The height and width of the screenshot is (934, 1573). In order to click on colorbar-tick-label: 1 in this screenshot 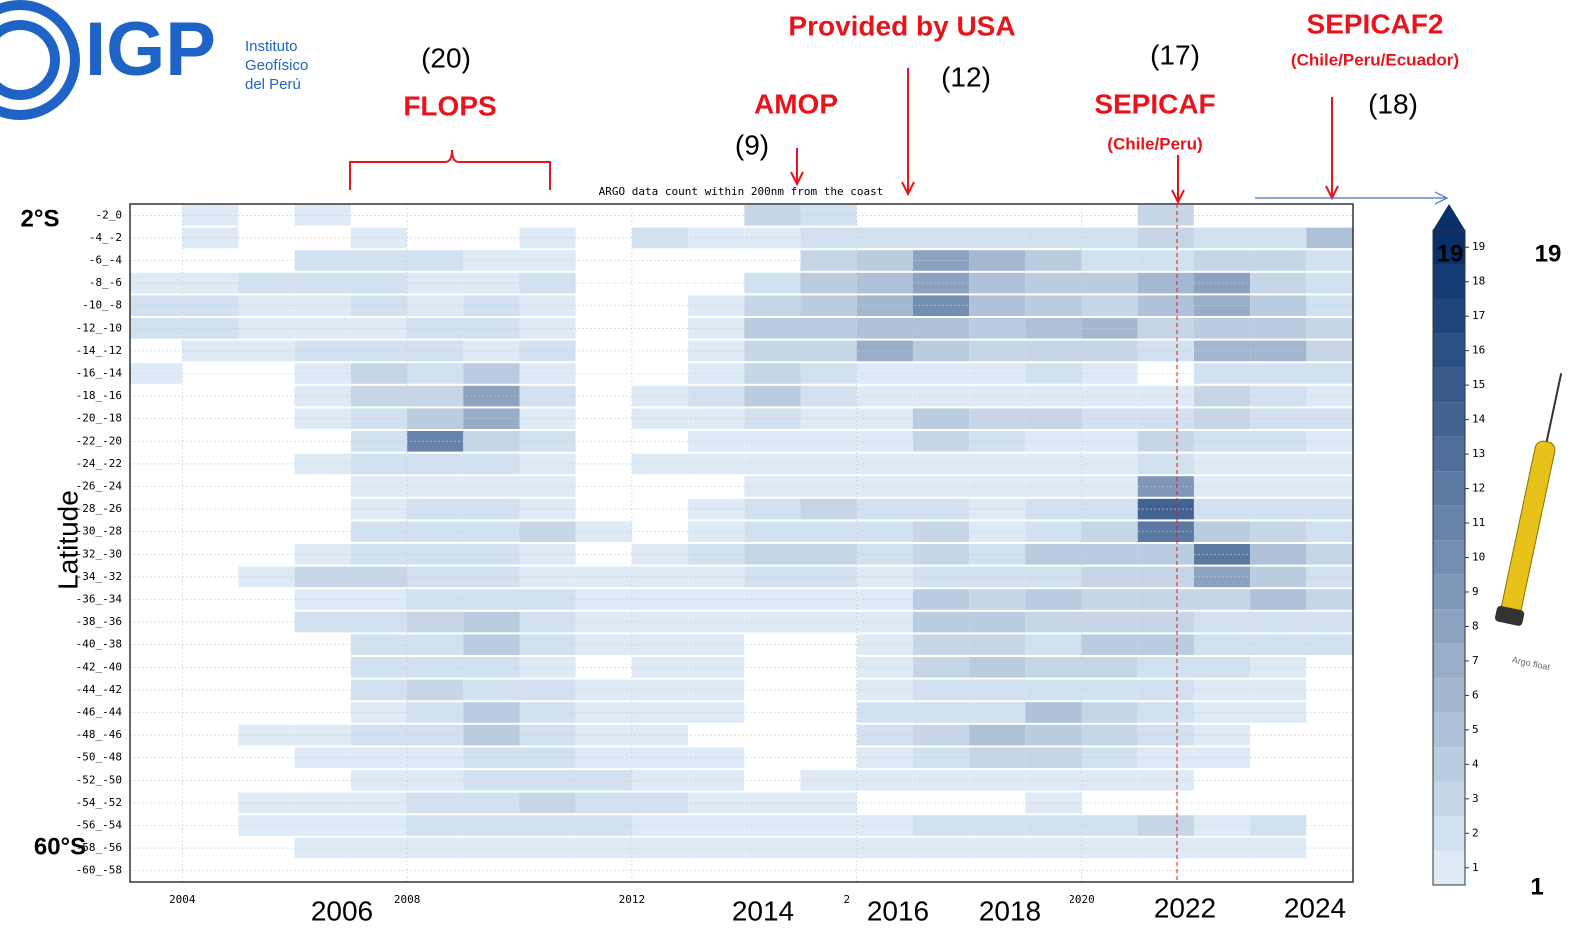, I will do `click(1475, 867)`.